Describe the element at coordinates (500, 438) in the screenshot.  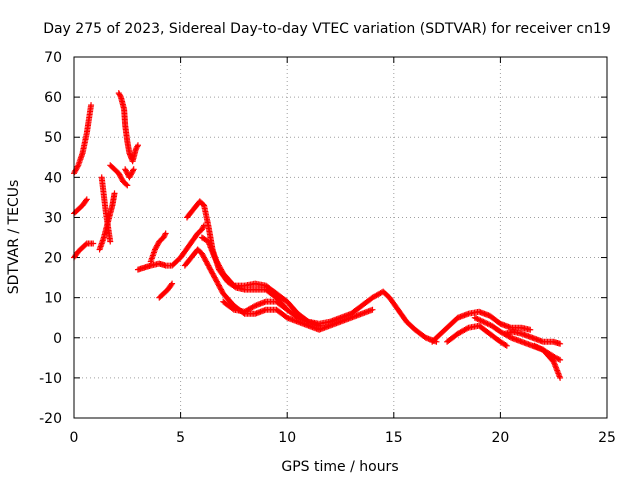
I see `x-tick-label: 20` at that location.